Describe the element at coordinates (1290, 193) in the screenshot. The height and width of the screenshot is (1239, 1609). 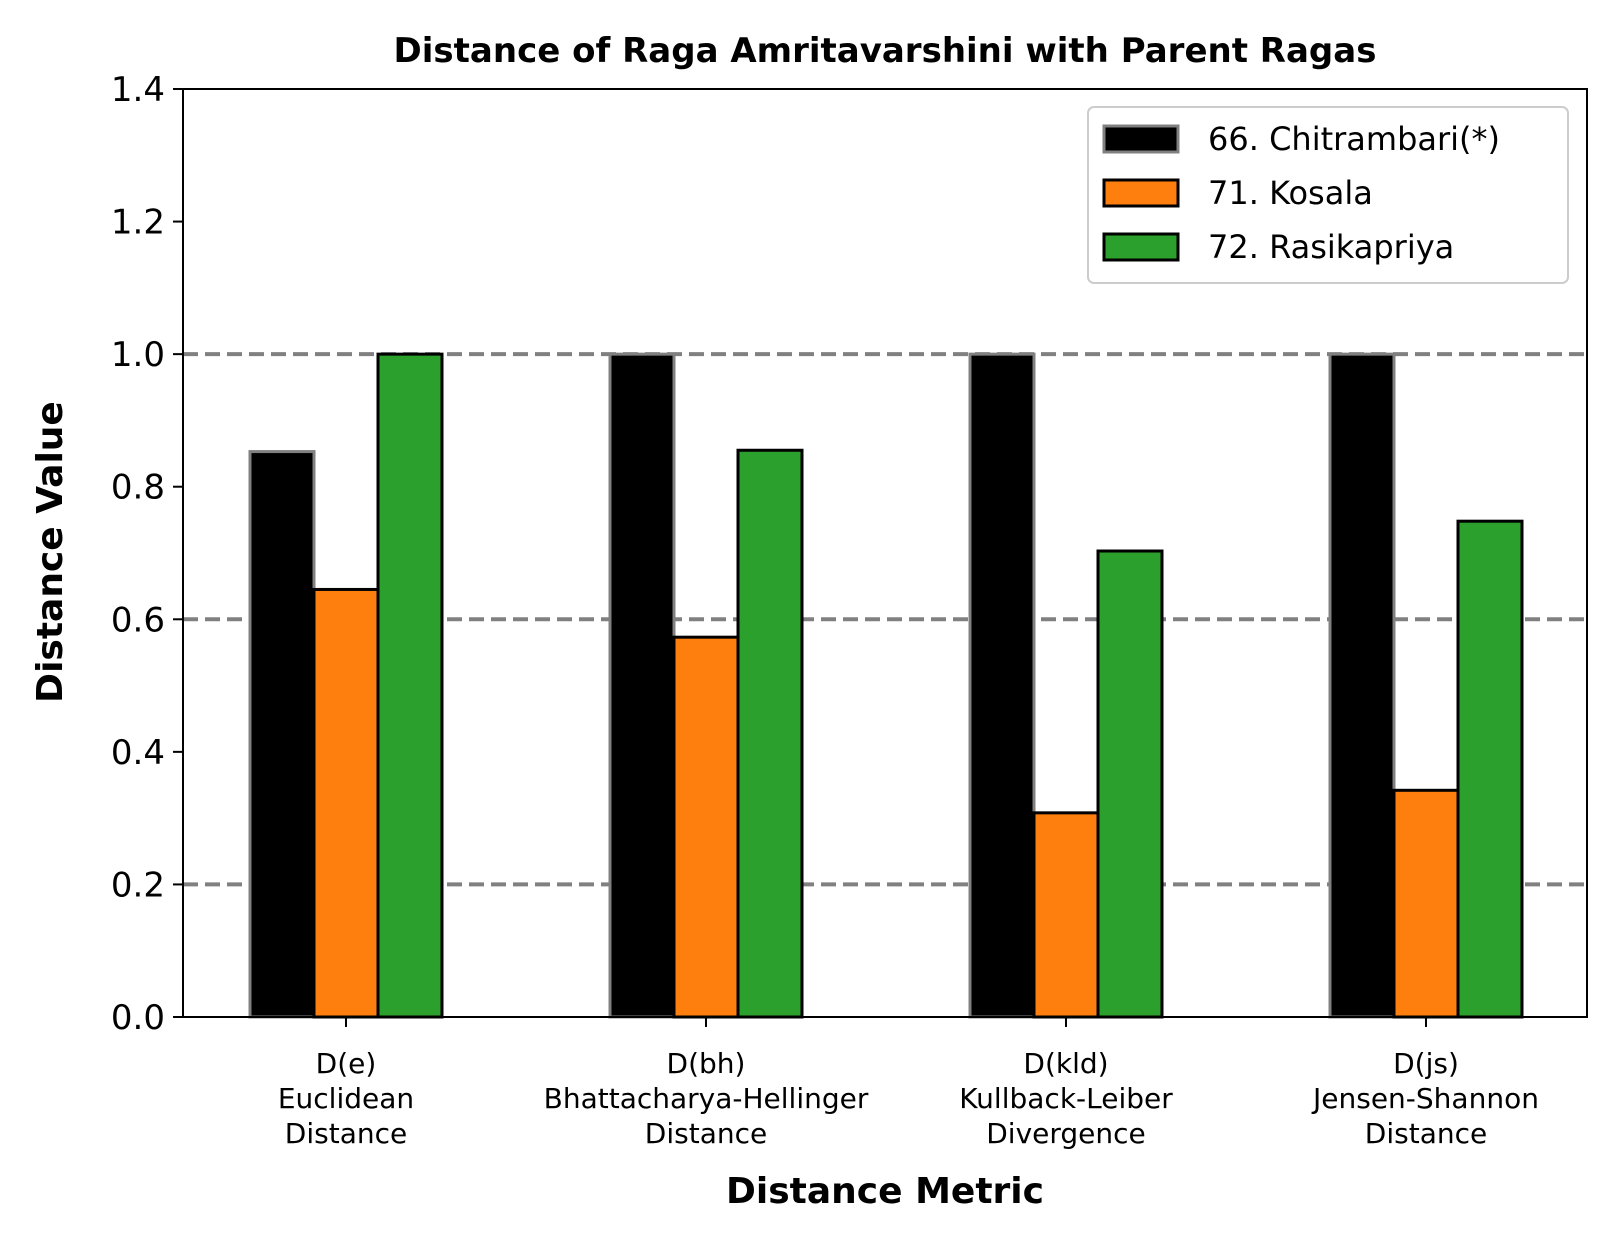
I see `legend-label-1: 71. Kosala` at that location.